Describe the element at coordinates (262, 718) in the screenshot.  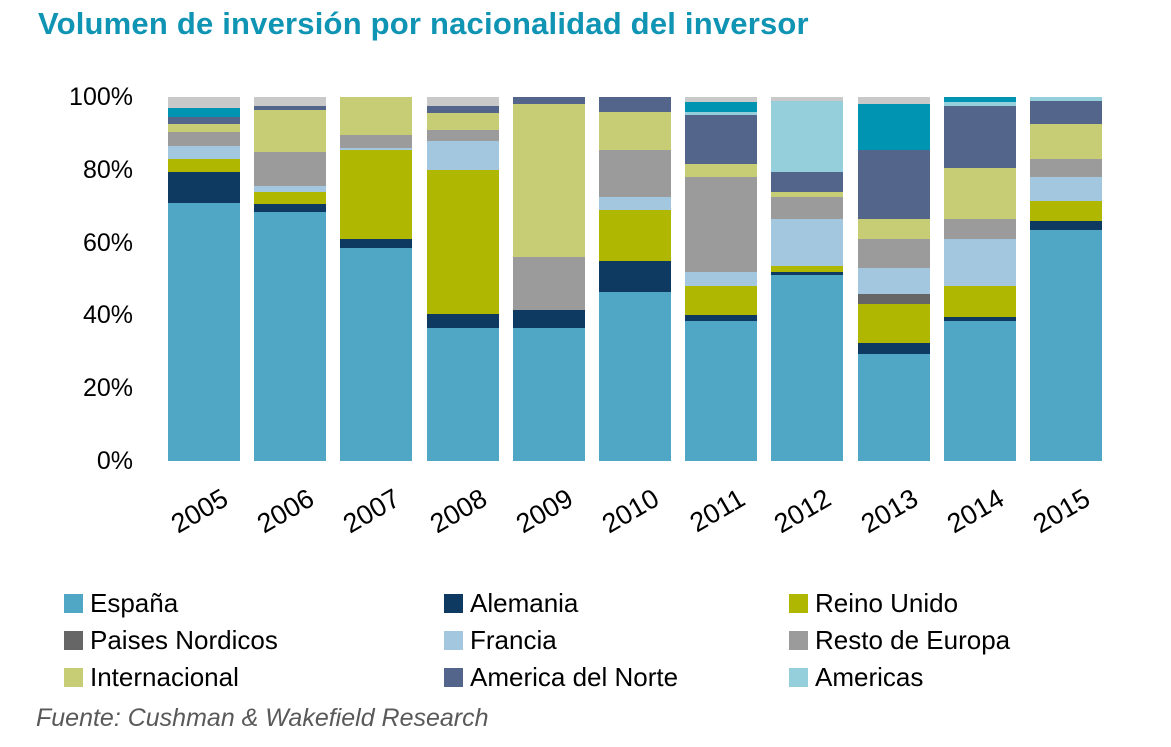
I see `source-note: Fuente: Cushman & Wakefield Research` at that location.